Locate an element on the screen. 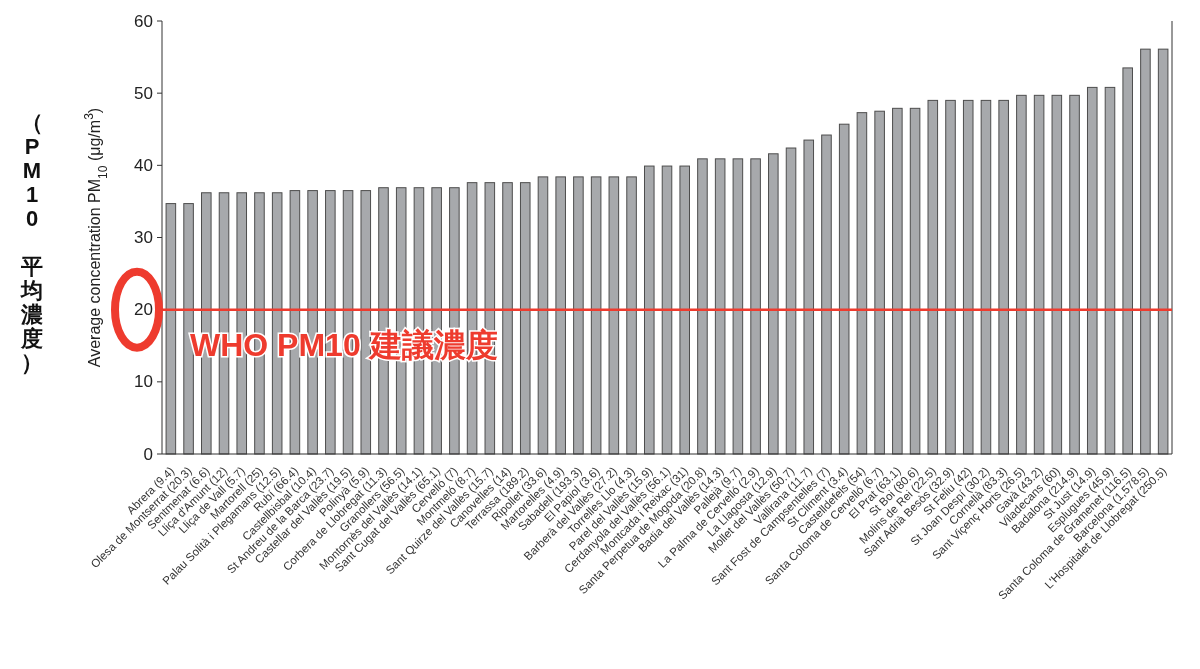  text: （PM10 平均濃度） is located at coordinates (32, 242).